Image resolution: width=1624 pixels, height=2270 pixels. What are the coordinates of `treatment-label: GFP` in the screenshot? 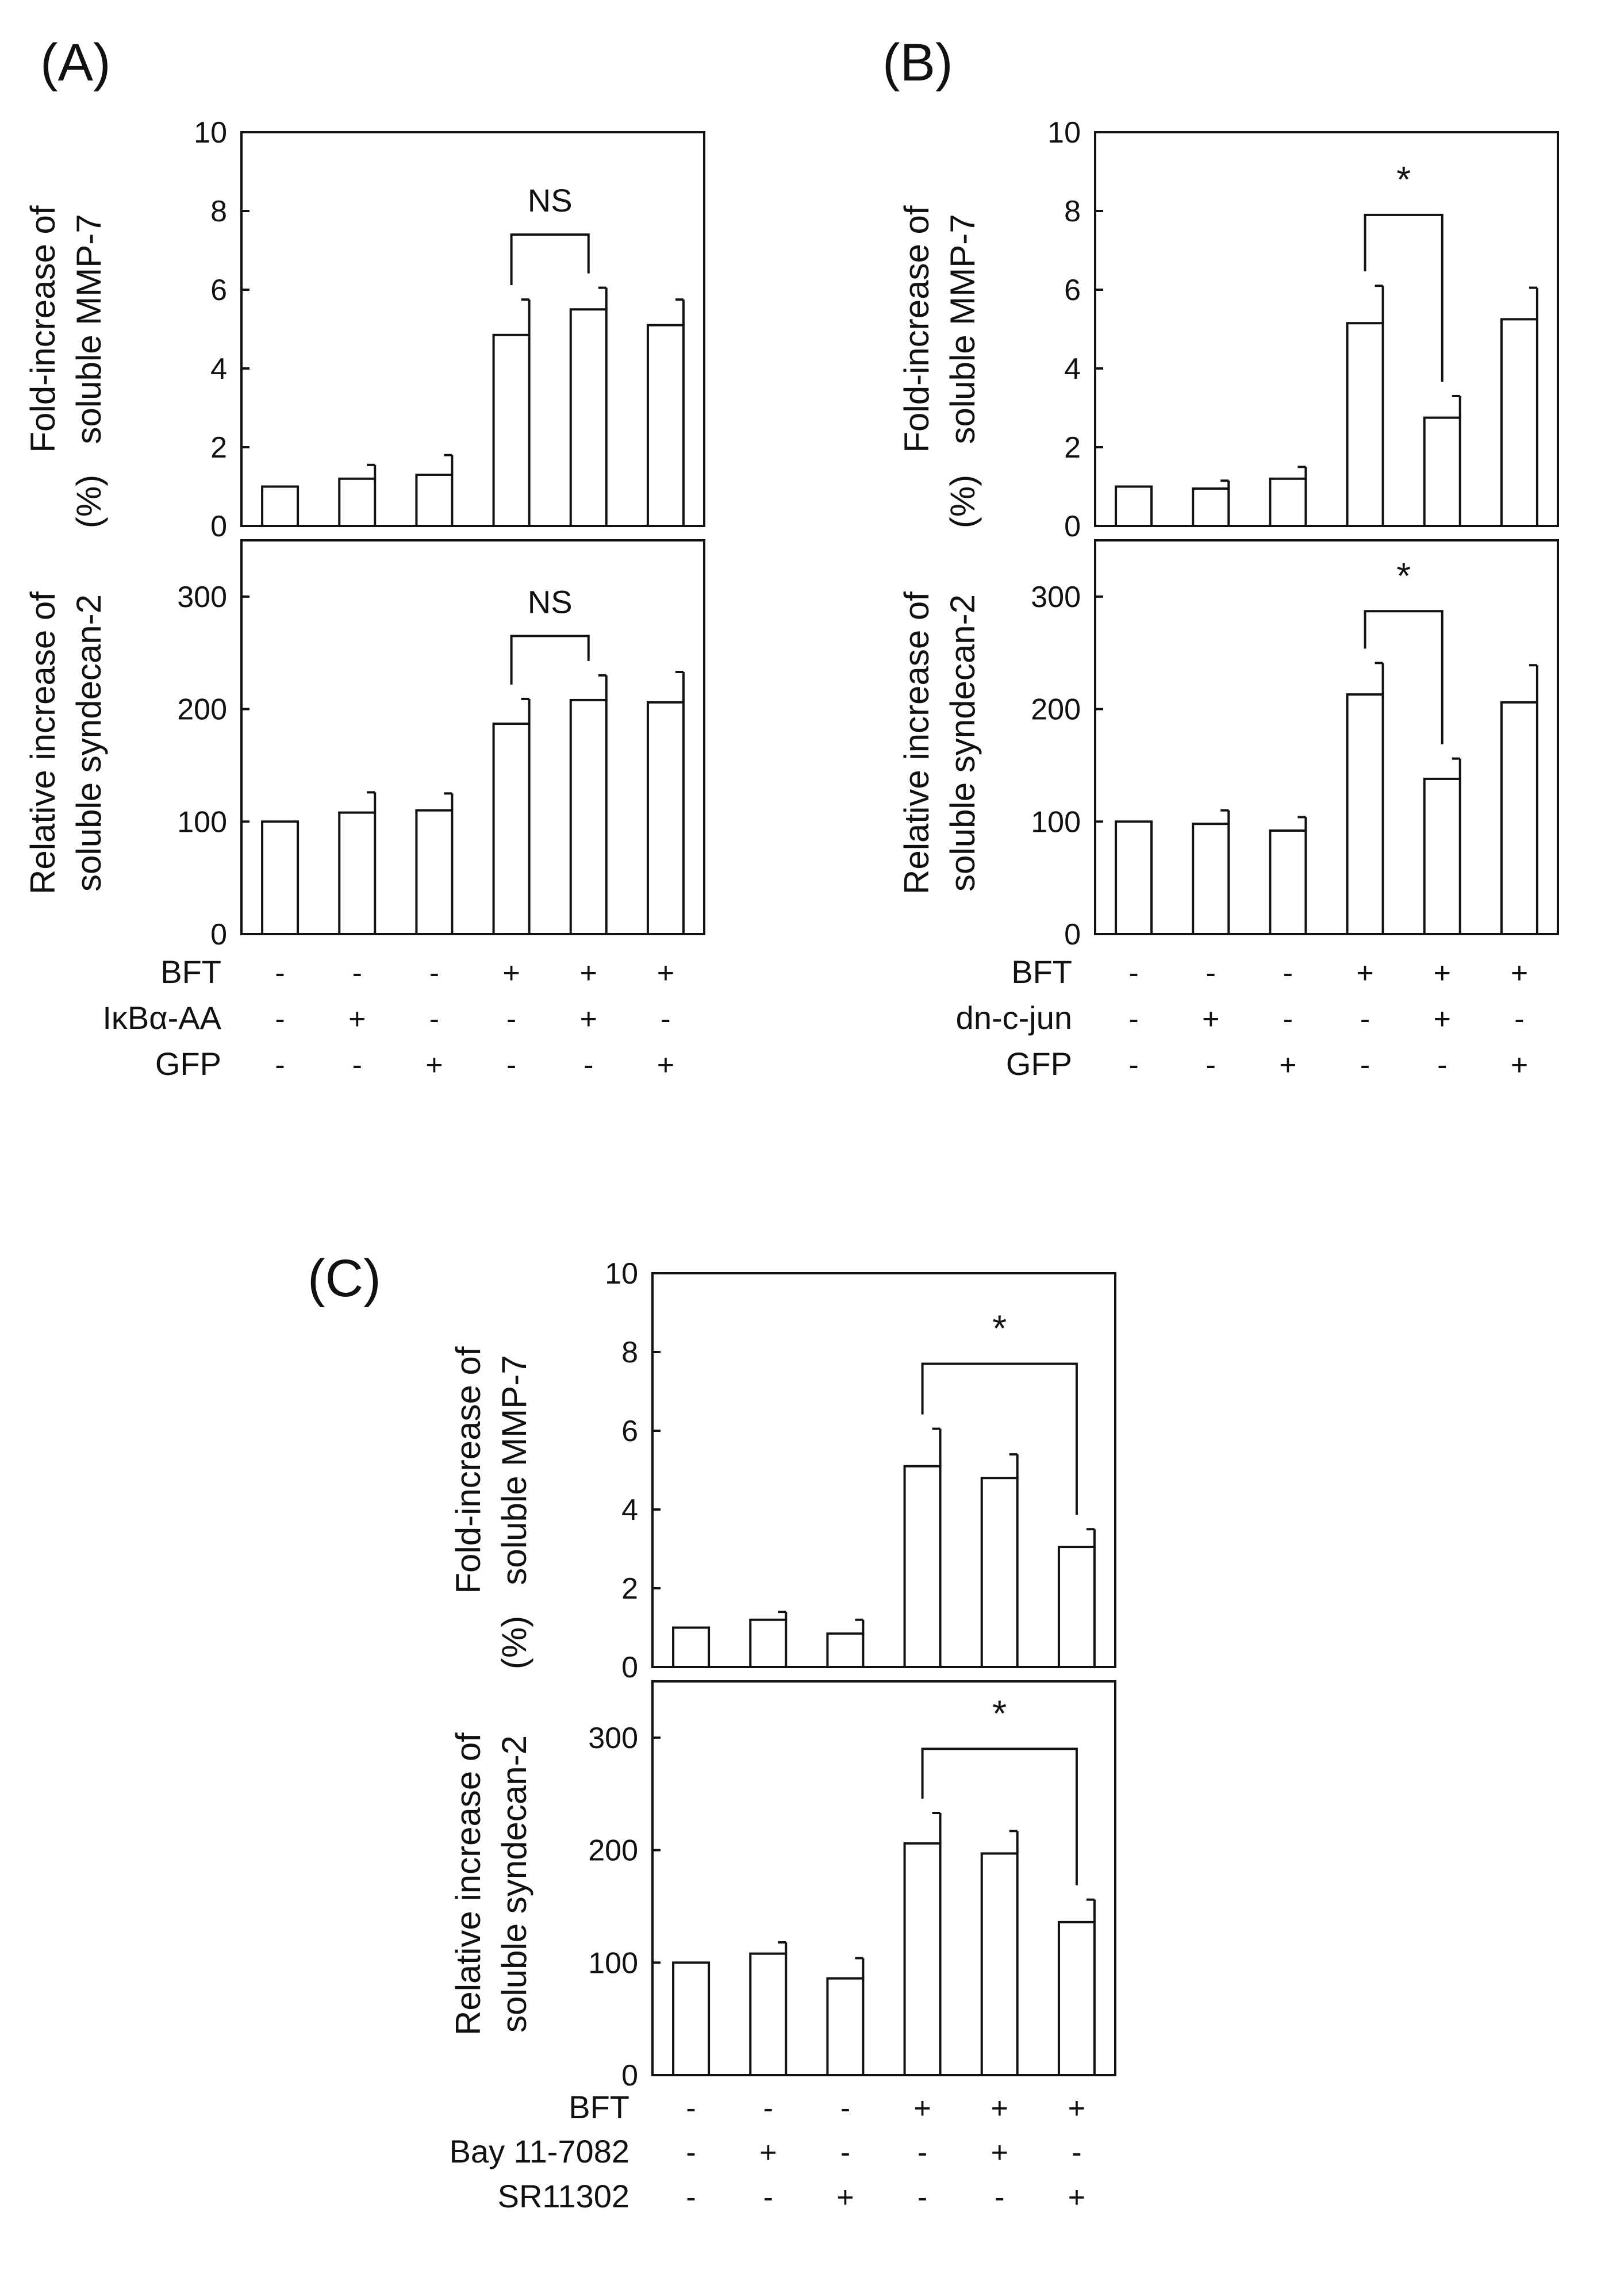 It's located at (188, 1064).